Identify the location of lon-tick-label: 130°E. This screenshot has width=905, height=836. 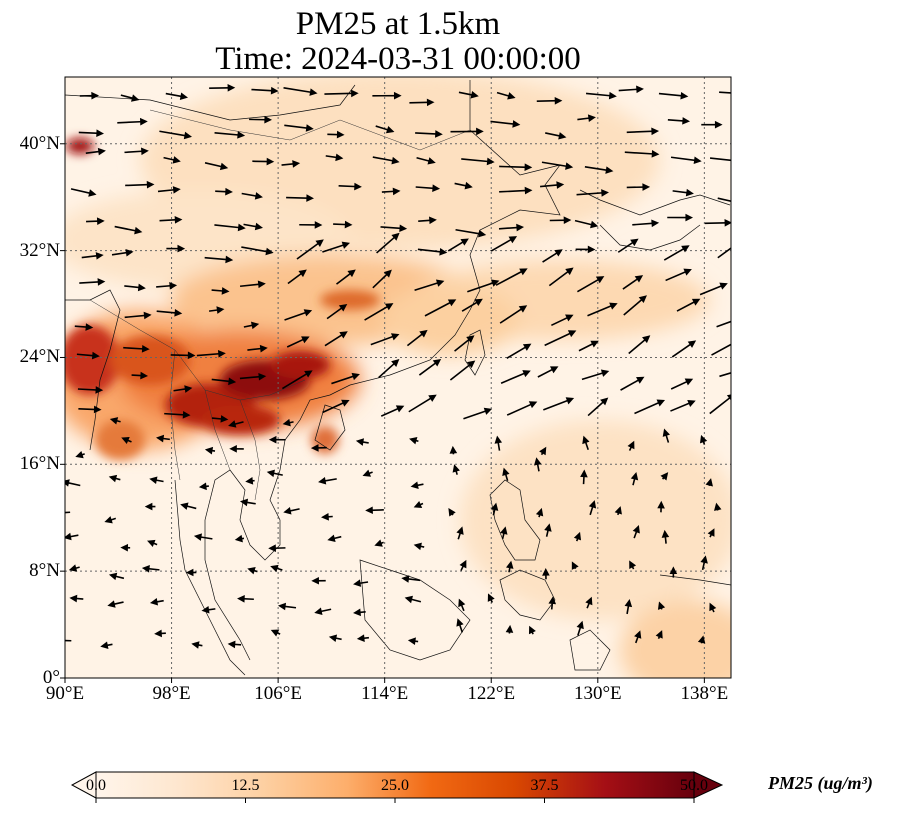
(597, 693).